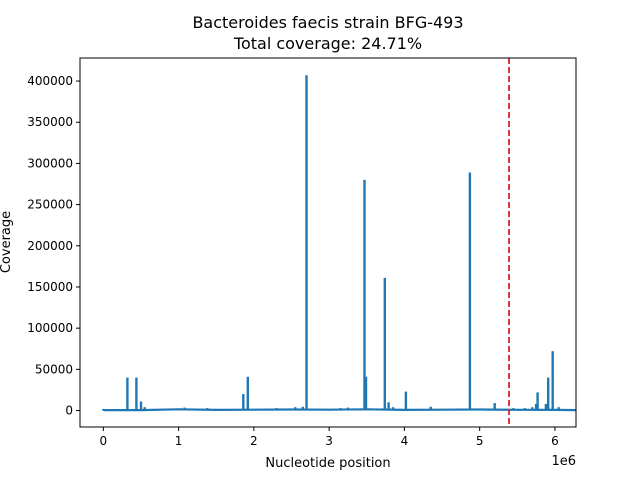 The height and width of the screenshot is (484, 640). Describe the element at coordinates (7, 242) in the screenshot. I see `y-axis-label: Coverage` at that location.